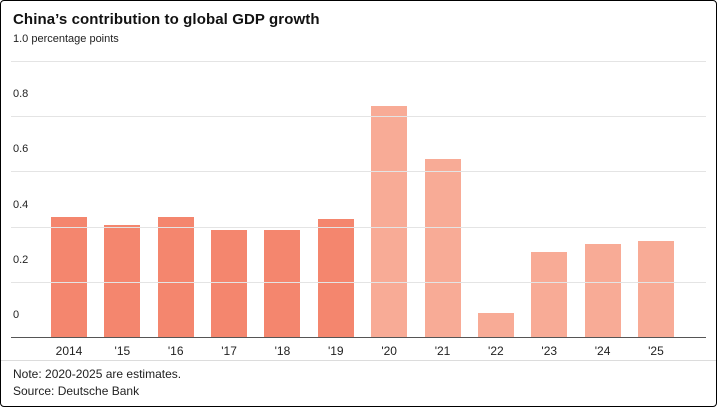 This screenshot has width=717, height=407. Describe the element at coordinates (389, 351) in the screenshot. I see `x-label-20: '20` at that location.